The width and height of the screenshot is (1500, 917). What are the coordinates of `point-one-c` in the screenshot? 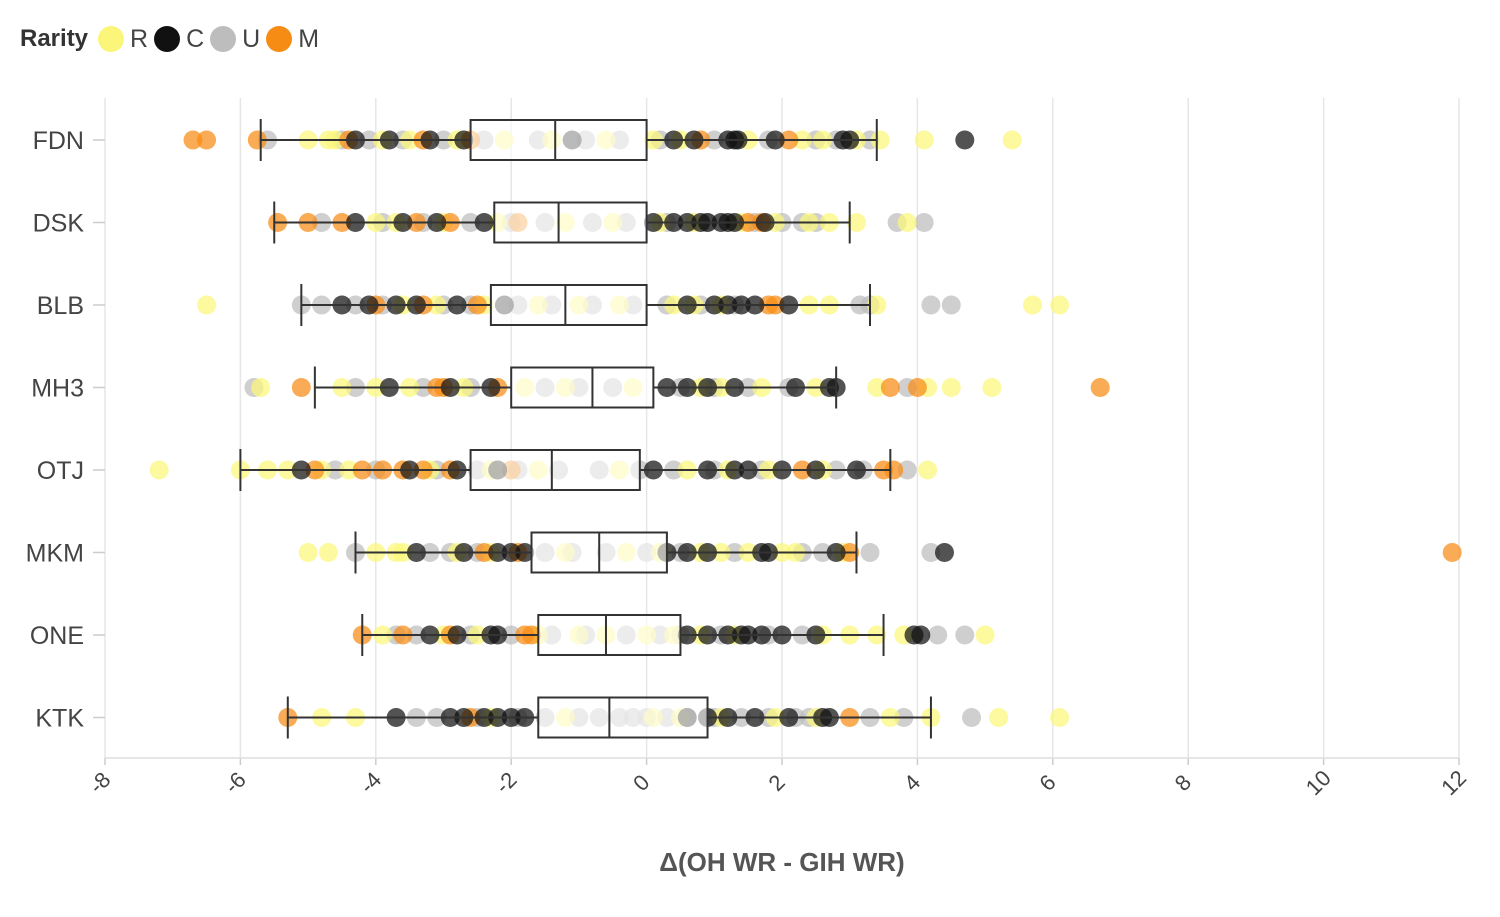 It's located at (921, 635).